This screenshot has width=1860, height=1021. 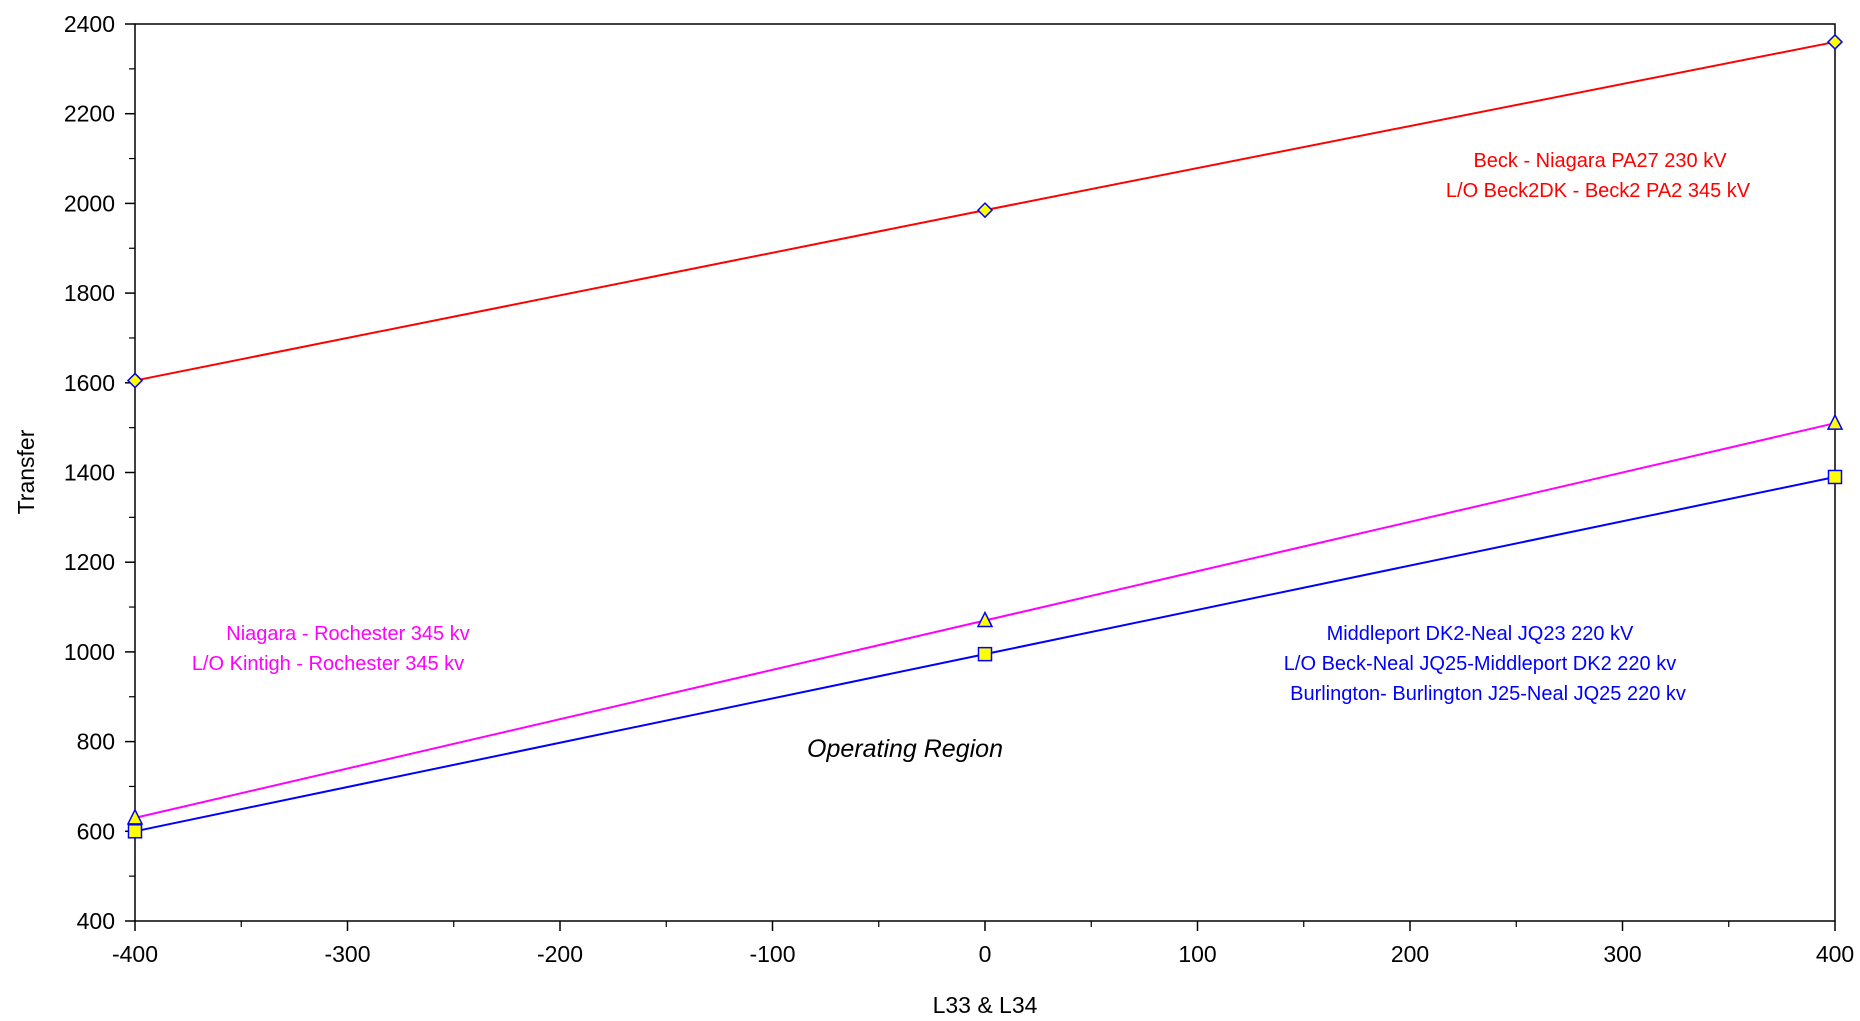 I want to click on x-tick-label: 200, so click(x=1410, y=954).